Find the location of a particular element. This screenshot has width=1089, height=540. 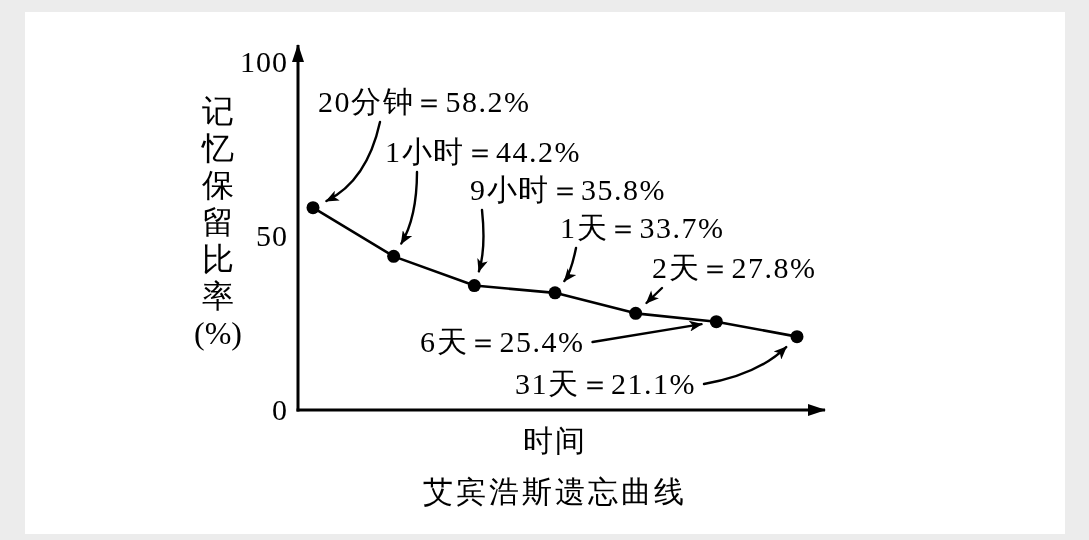

annotation: 31天＝21.1% is located at coordinates (605, 383).